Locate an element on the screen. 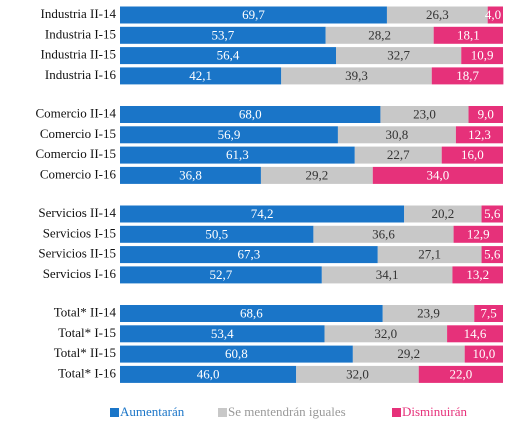  value-label: 53,7 is located at coordinates (222, 34).